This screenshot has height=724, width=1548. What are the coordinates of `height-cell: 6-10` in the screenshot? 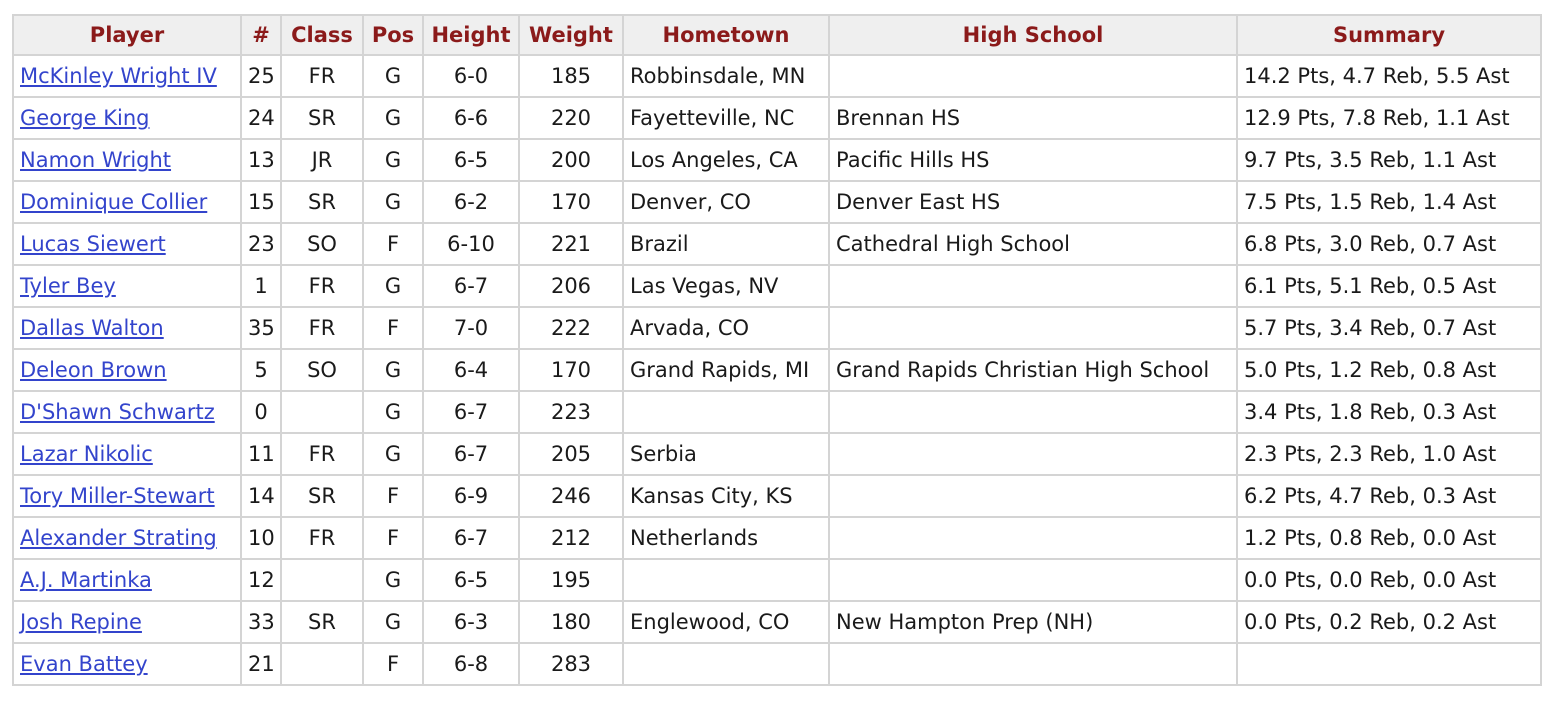 It's located at (471, 244).